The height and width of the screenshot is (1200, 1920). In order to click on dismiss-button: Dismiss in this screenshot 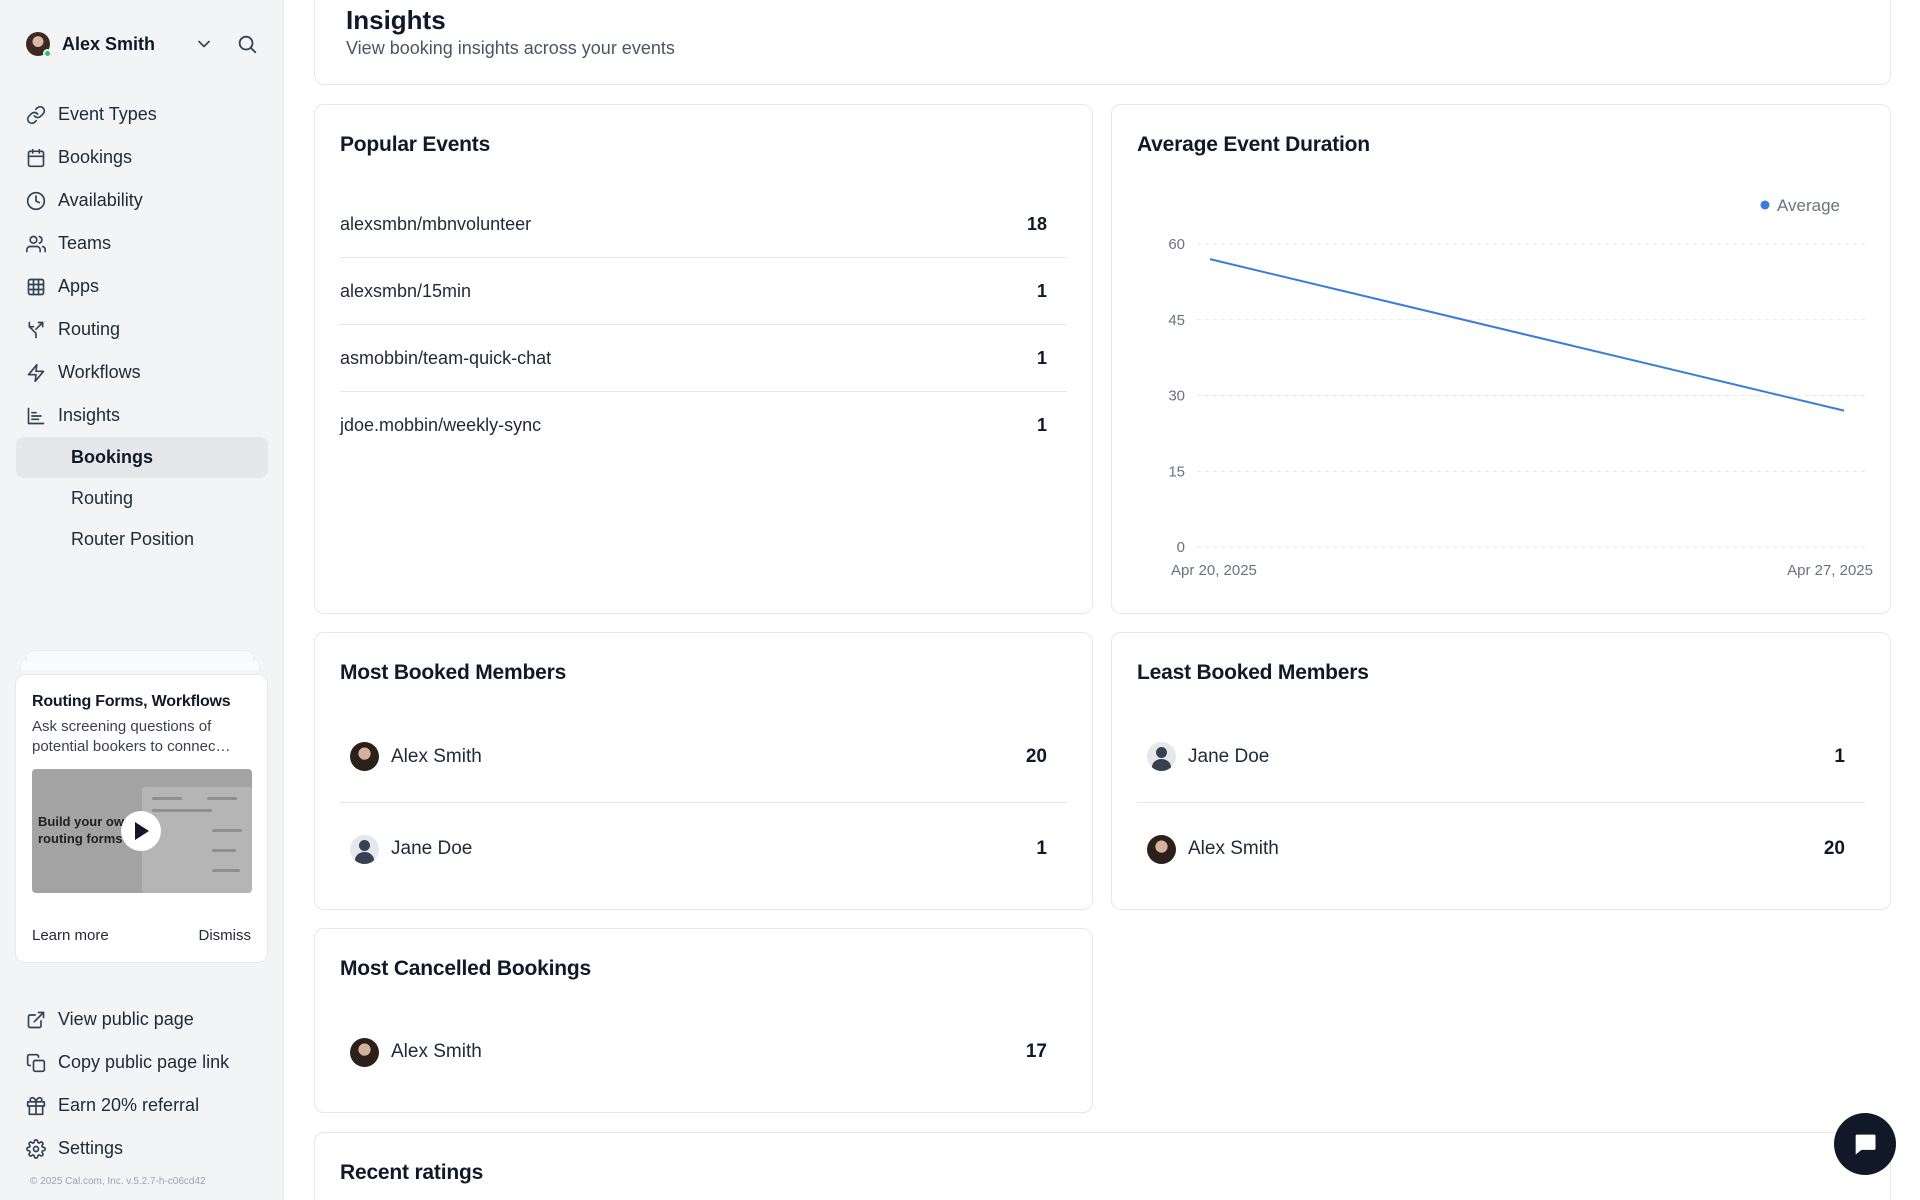, I will do `click(225, 935)`.